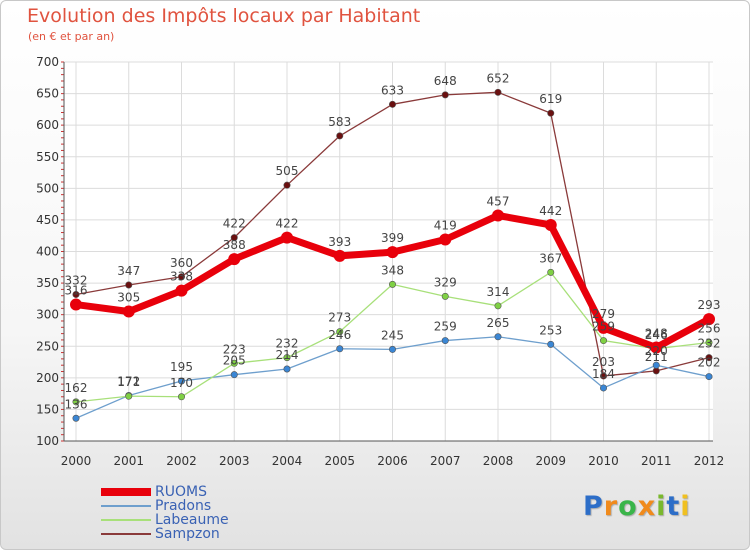  I want to click on x-tick-label: 2001, so click(128, 461).